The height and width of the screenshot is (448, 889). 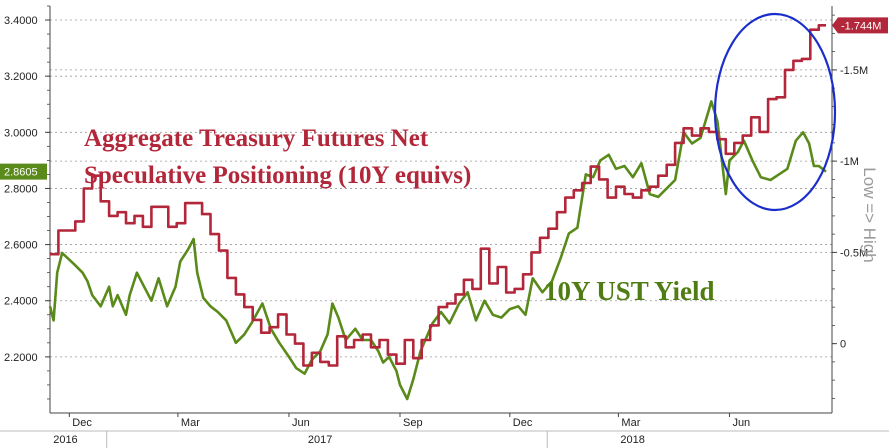 I want to click on left-tick-label: 2.8000, so click(x=21, y=189).